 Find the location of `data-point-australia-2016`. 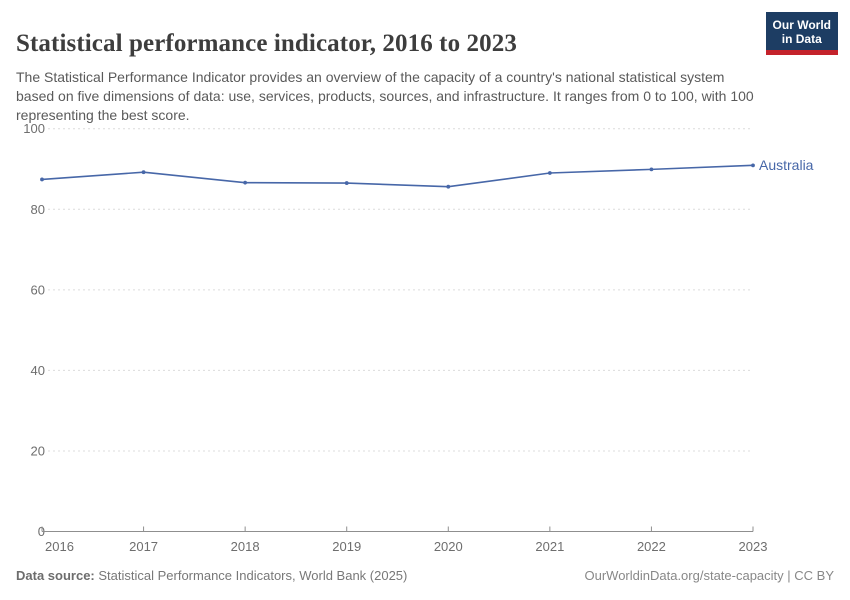

data-point-australia-2016 is located at coordinates (42, 179).